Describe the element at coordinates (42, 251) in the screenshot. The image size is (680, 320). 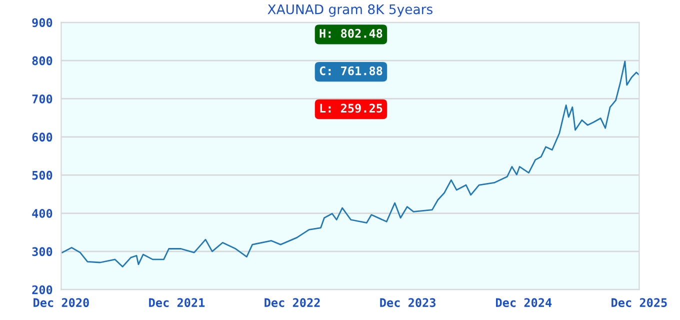
I see `y-tick-label: 300` at that location.